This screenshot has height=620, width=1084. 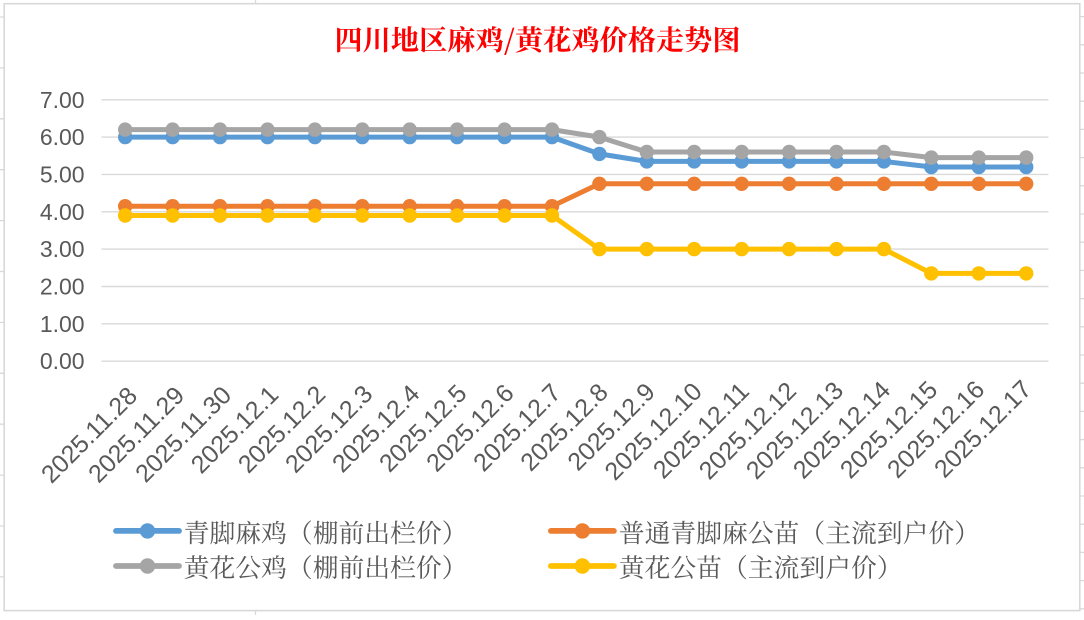 What do you see at coordinates (62, 361) in the screenshot?
I see `svg-text: 0.00` at bounding box center [62, 361].